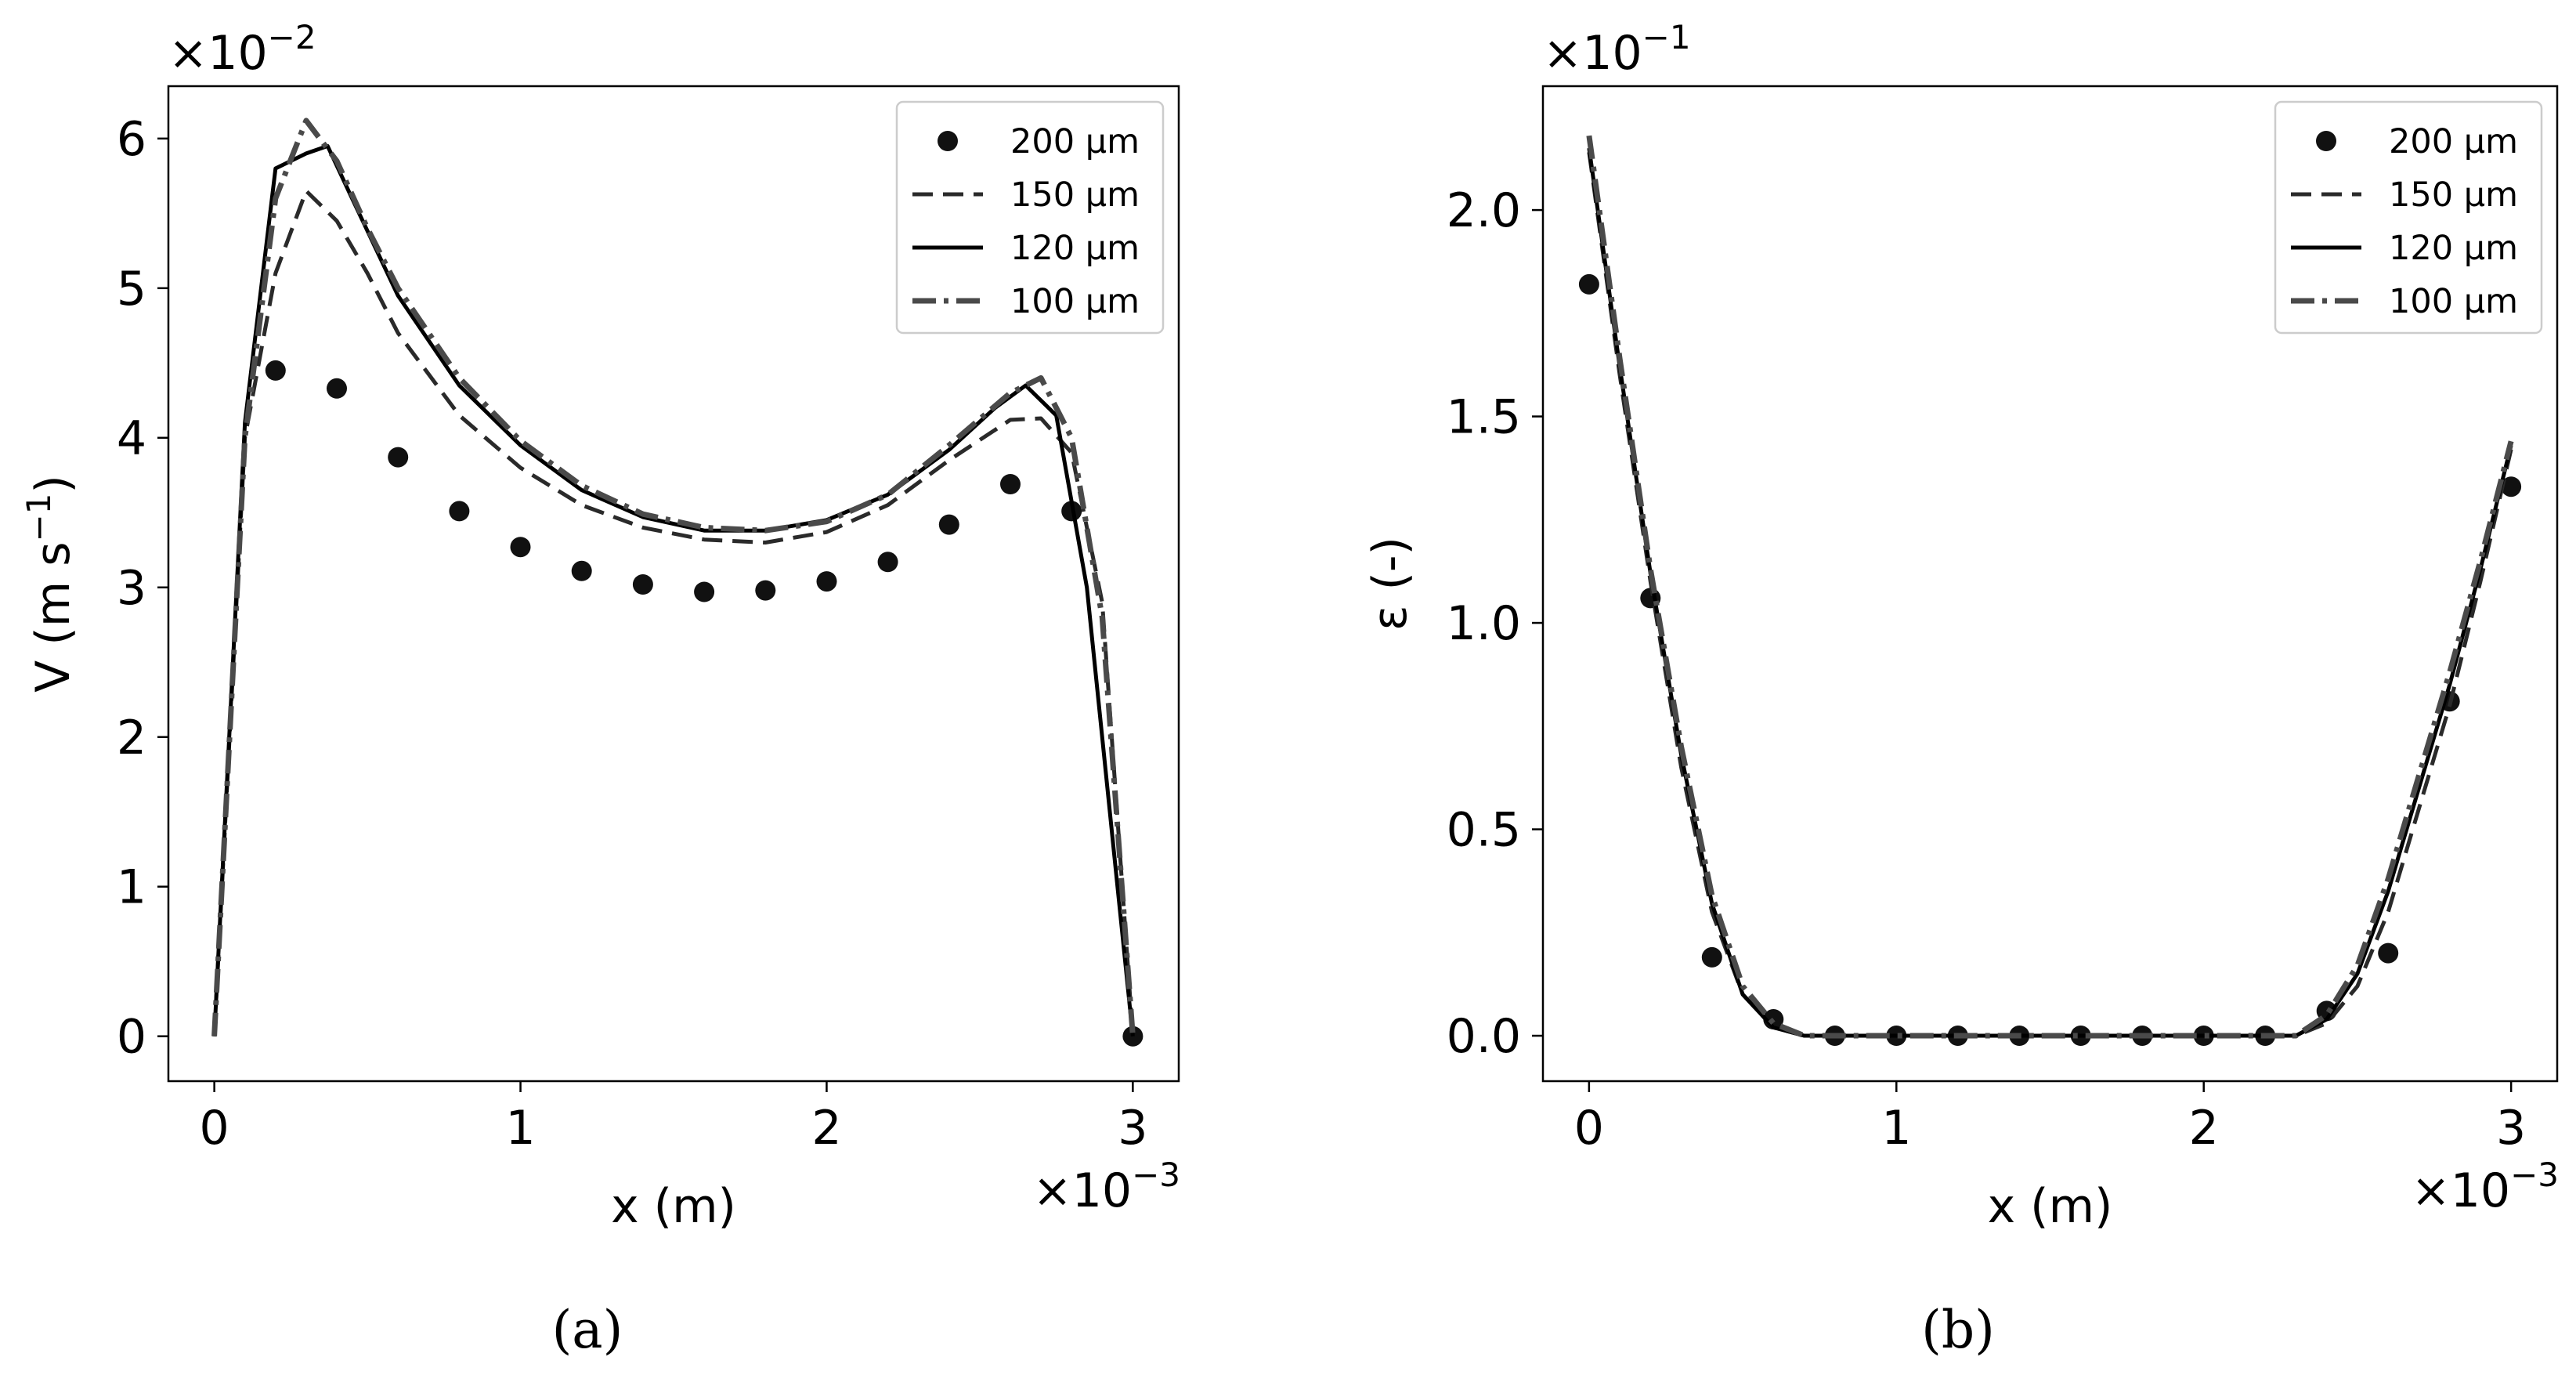 The height and width of the screenshot is (1382, 2576). What do you see at coordinates (53, 617) in the screenshot?
I see `y-axis-label-text: V (m s` at bounding box center [53, 617].